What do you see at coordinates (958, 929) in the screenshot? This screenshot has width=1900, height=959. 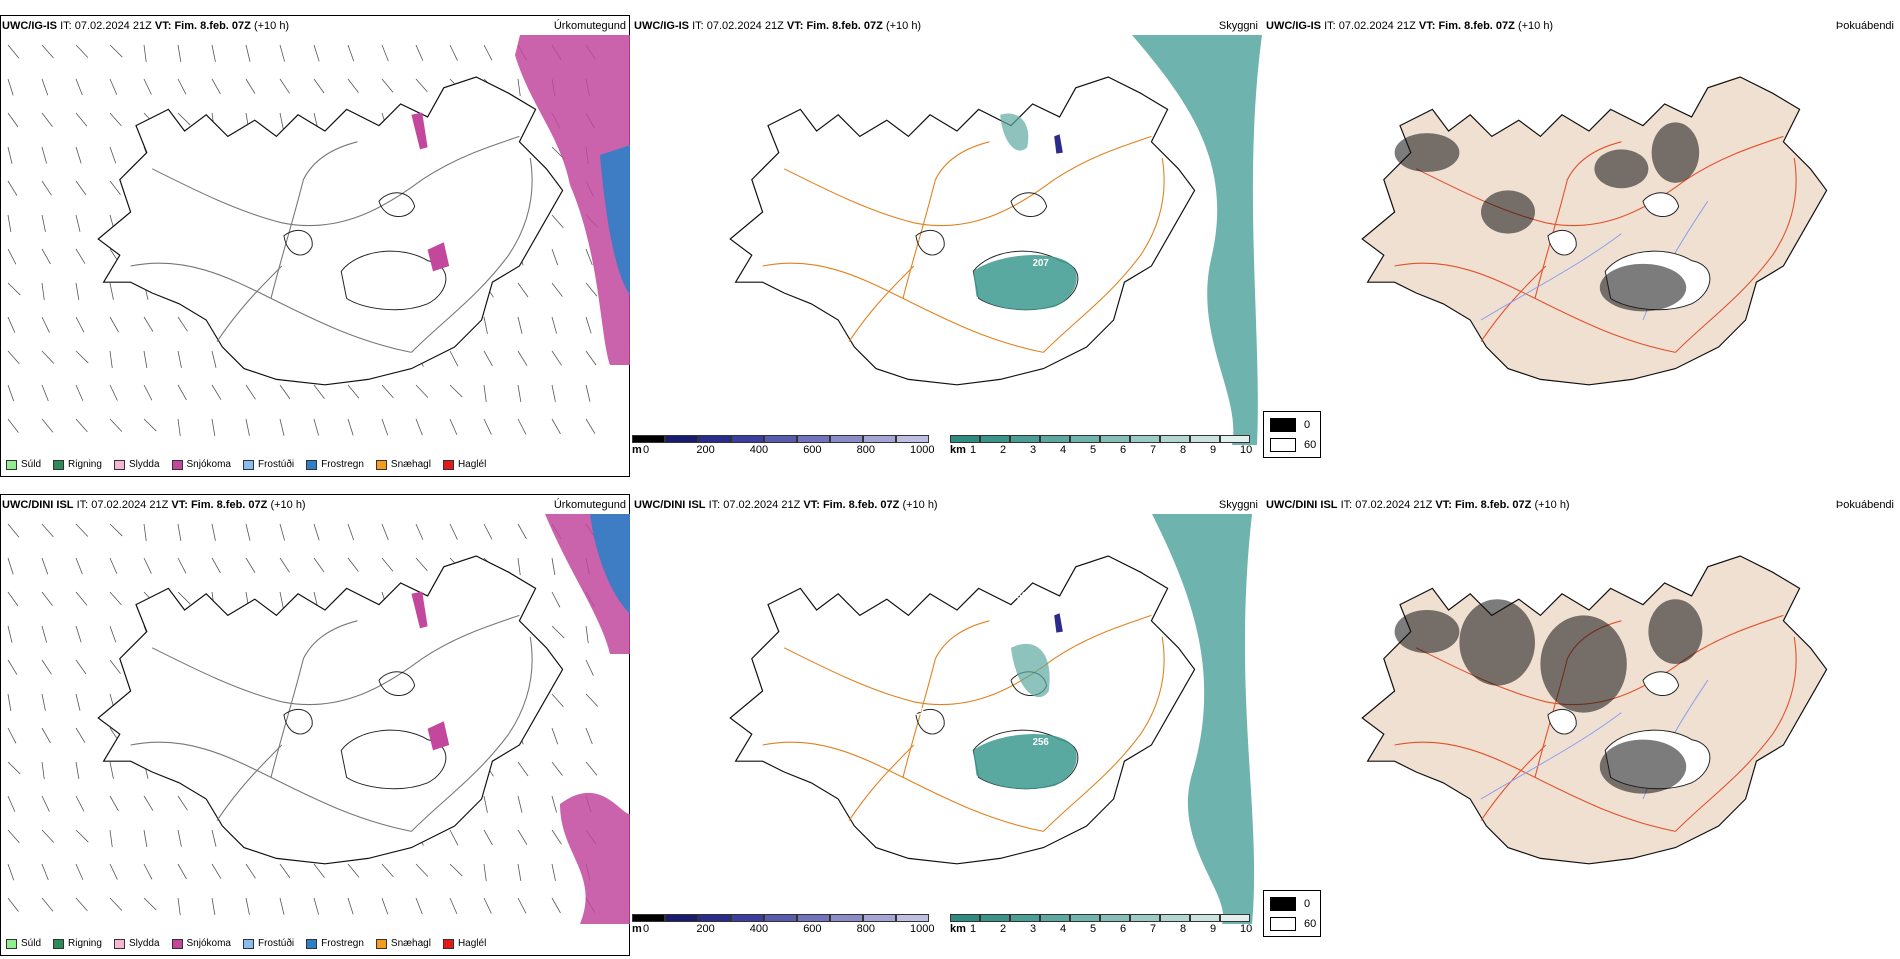 I see `colorbar-unit: km` at bounding box center [958, 929].